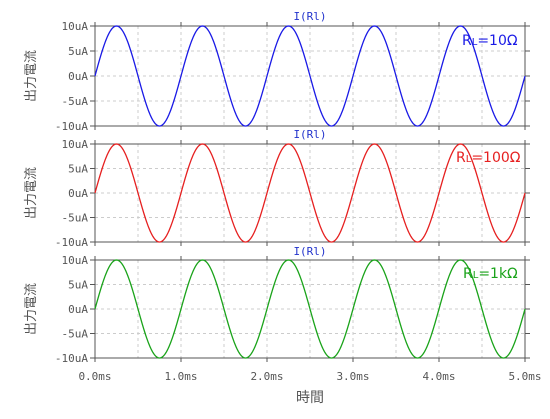 The image size is (550, 419). I want to click on x-tick-label: 4.0ms, so click(438, 376).